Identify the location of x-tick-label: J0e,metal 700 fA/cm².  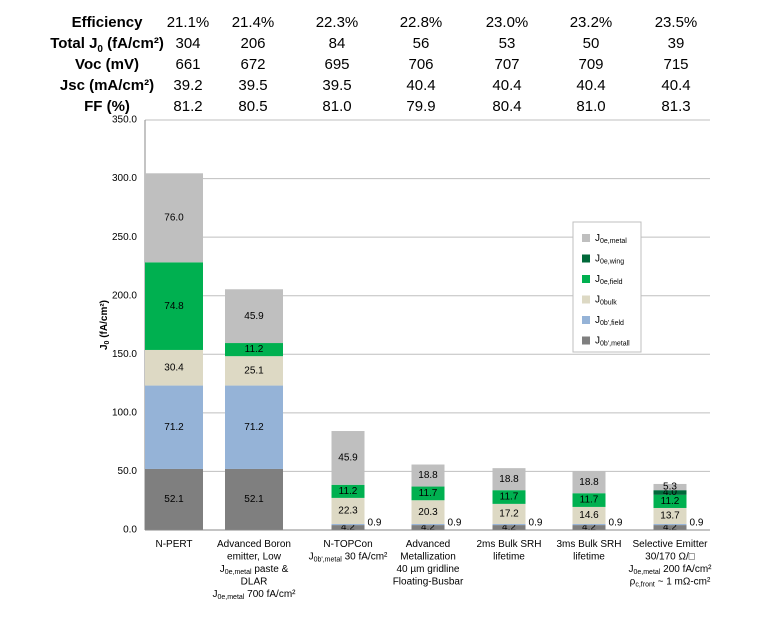
(255, 595).